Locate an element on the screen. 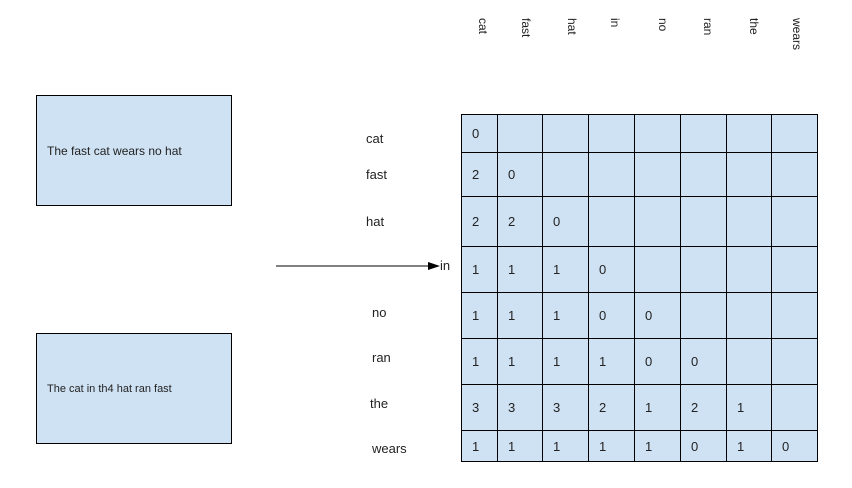 This screenshot has height=488, width=852. matrix-cell-no-hat: 1 is located at coordinates (565, 315).